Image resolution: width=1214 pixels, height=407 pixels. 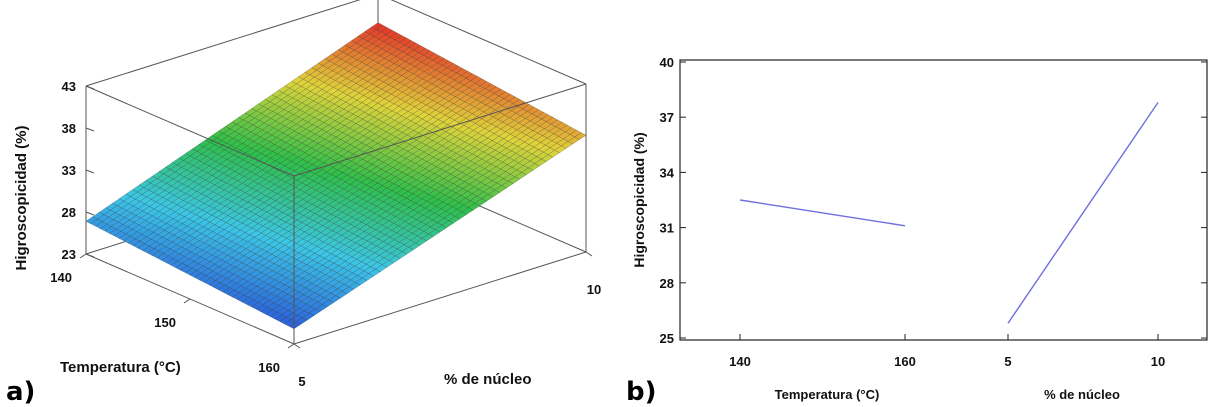 I want to click on factor-label-nucleo: % de núcleo, so click(x=1082, y=394).